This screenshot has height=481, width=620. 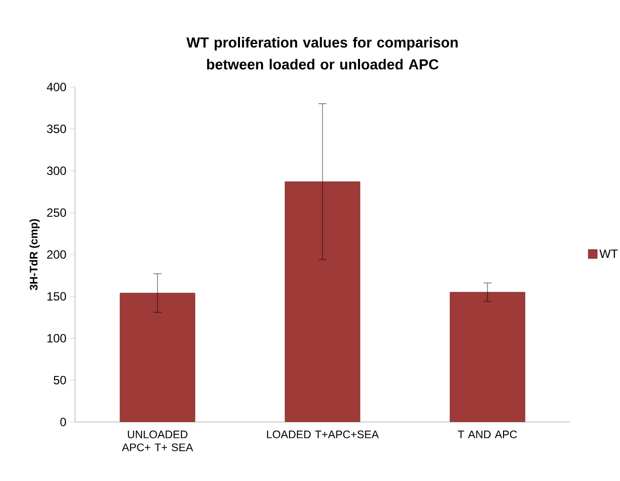 What do you see at coordinates (56, 254) in the screenshot?
I see `y-tick-label: 200` at bounding box center [56, 254].